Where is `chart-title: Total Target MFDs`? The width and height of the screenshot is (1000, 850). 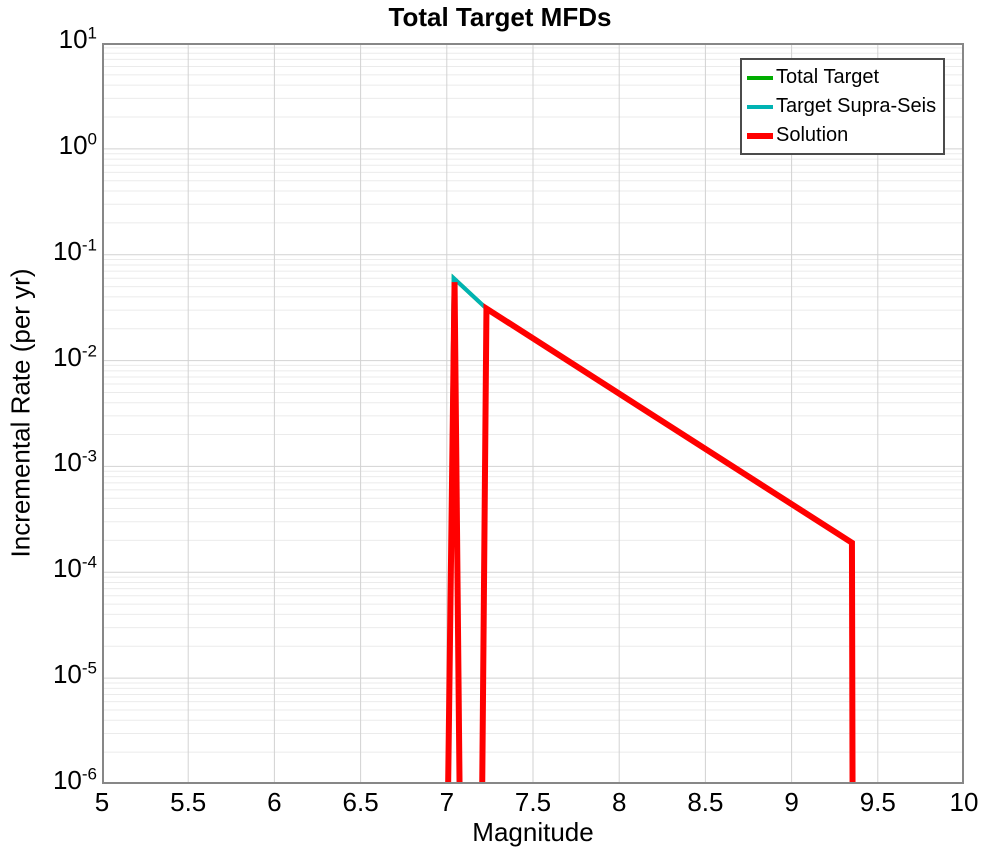 chart-title: Total Target MFDs is located at coordinates (500, 17).